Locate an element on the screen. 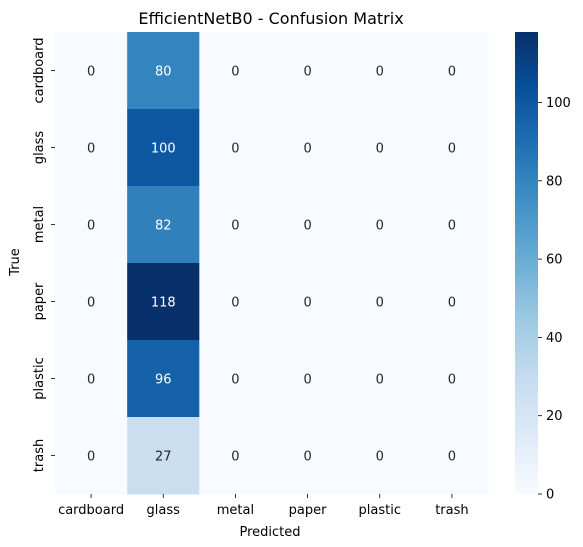 The image size is (583, 547). cell-value-label: 80 is located at coordinates (163, 72).